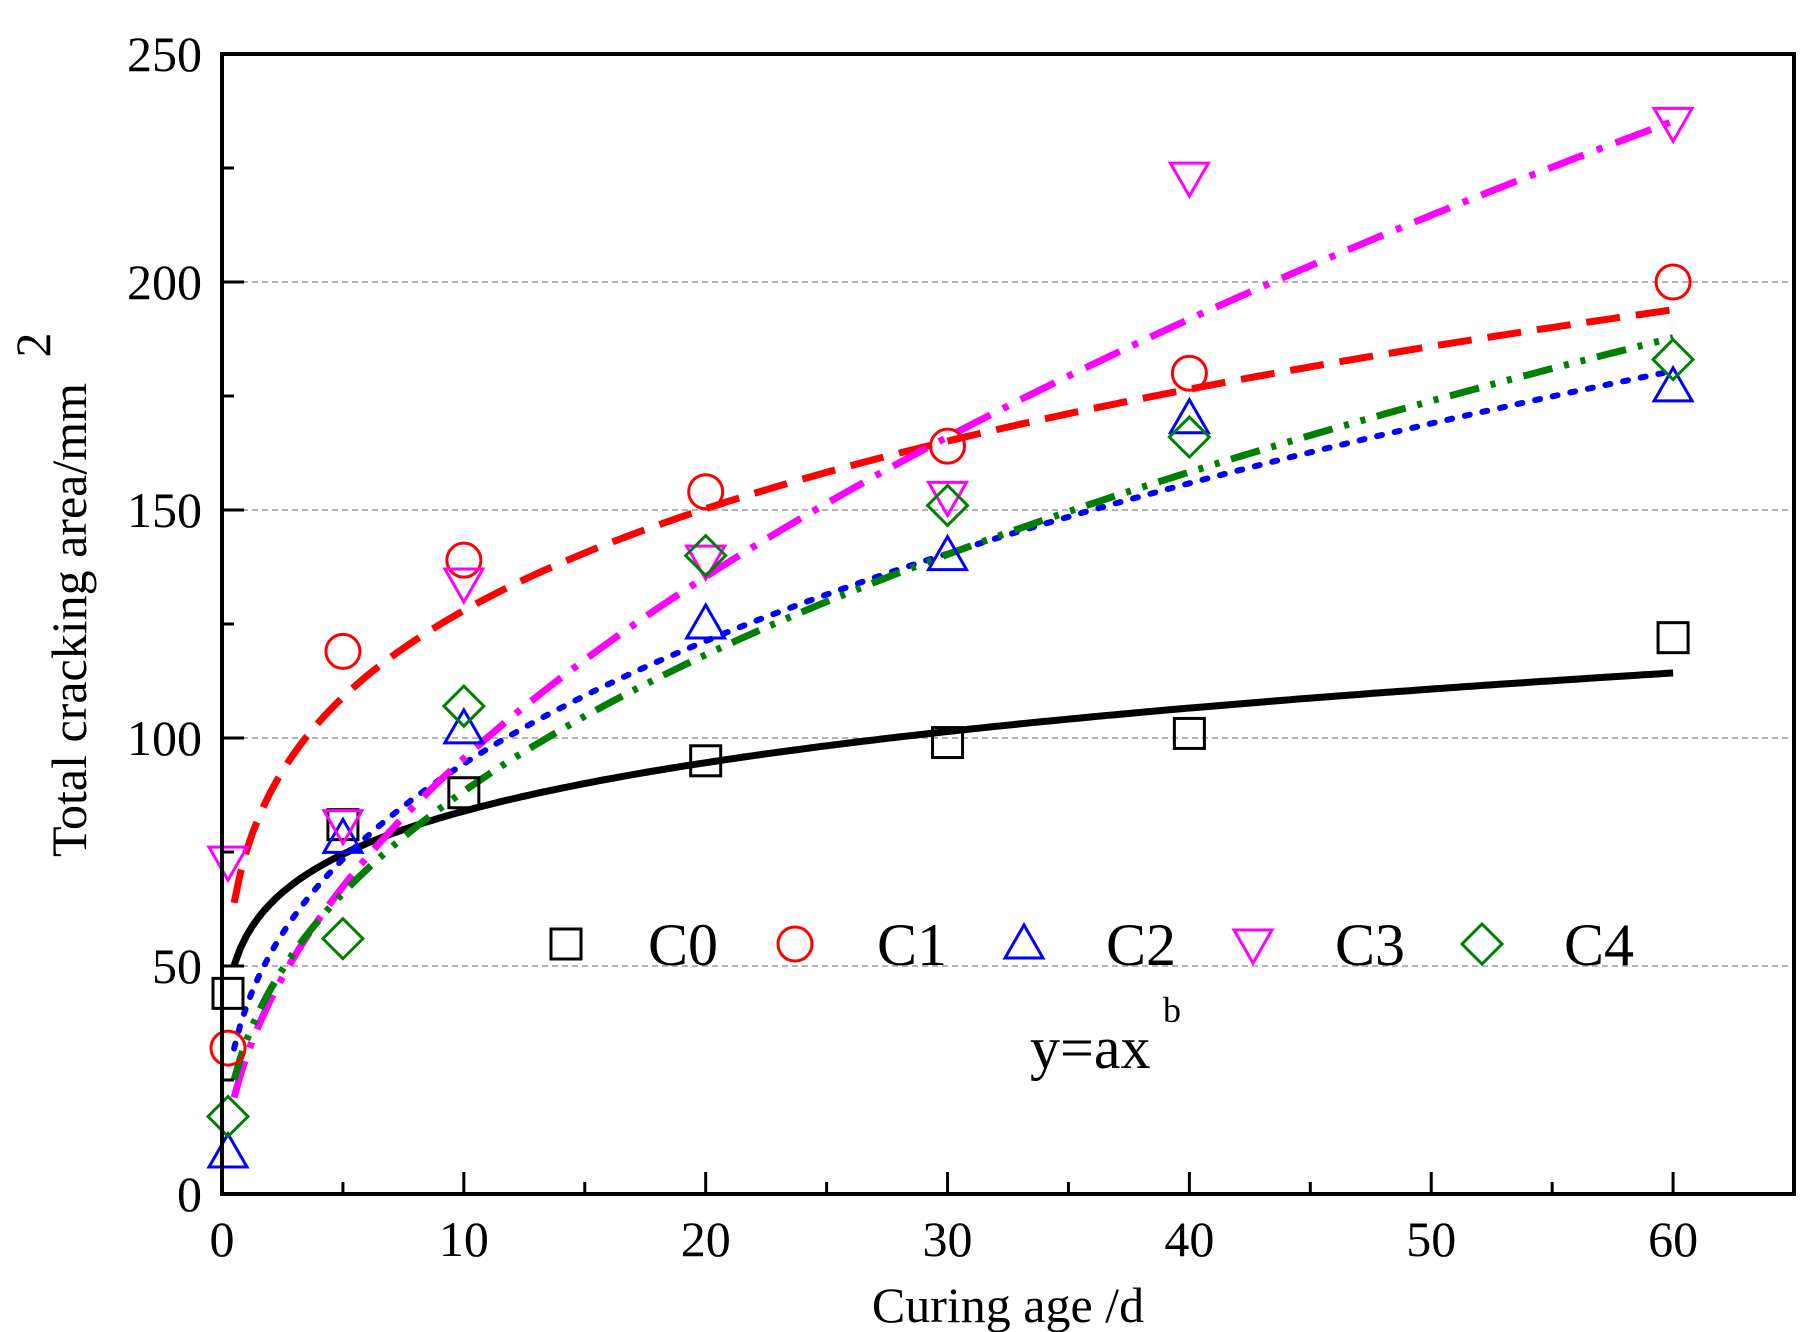 The width and height of the screenshot is (1819, 1332). Describe the element at coordinates (706, 1239) in the screenshot. I see `x-tick-label: 20` at that location.